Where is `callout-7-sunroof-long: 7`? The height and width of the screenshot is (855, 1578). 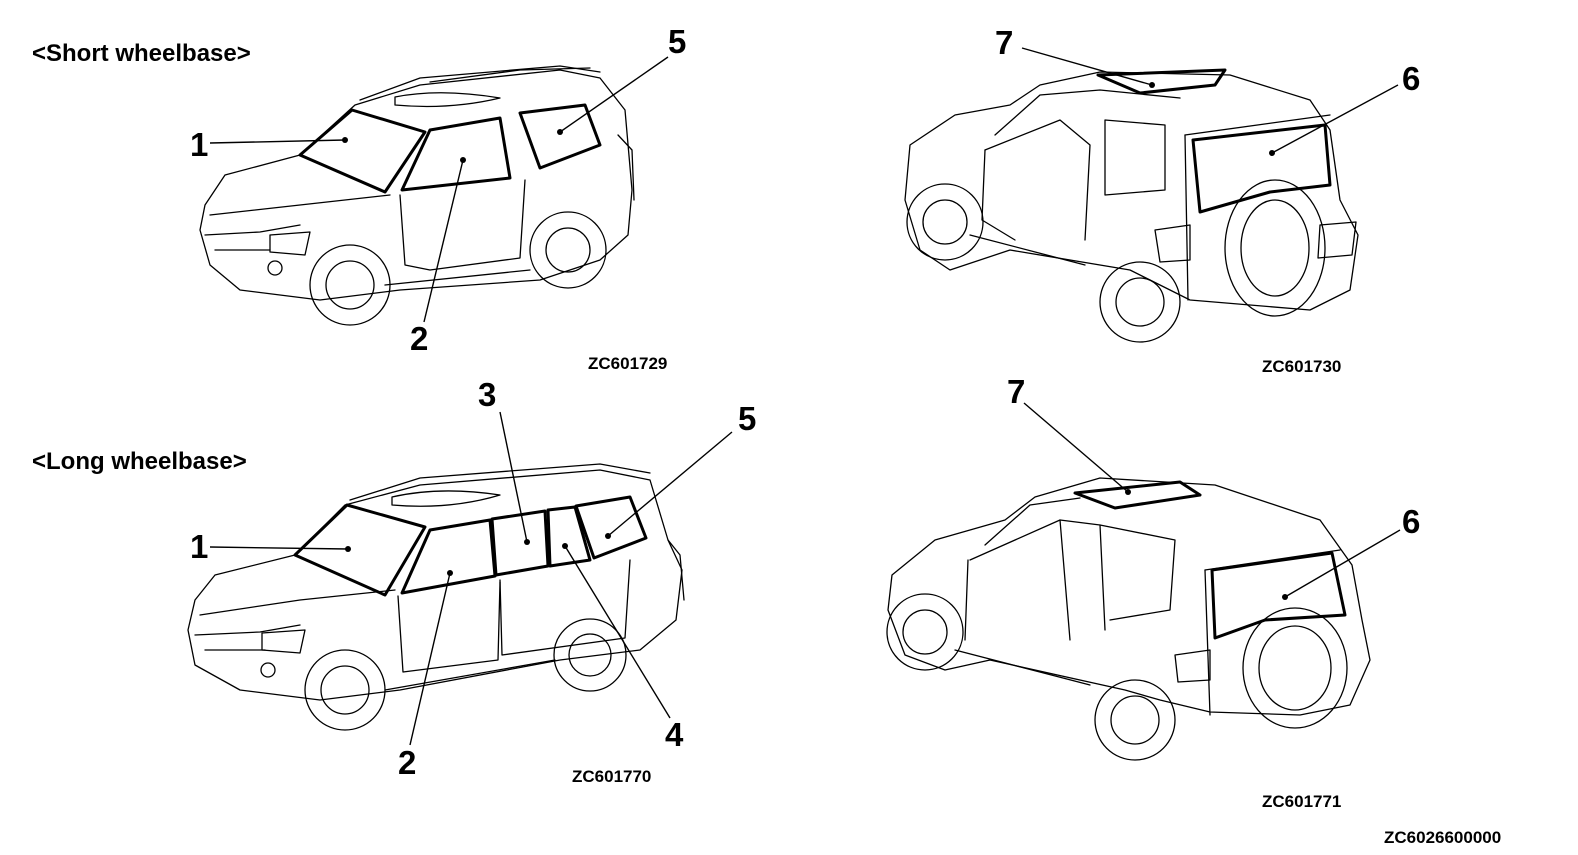
callout-7-sunroof-long: 7 is located at coordinates (1016, 391).